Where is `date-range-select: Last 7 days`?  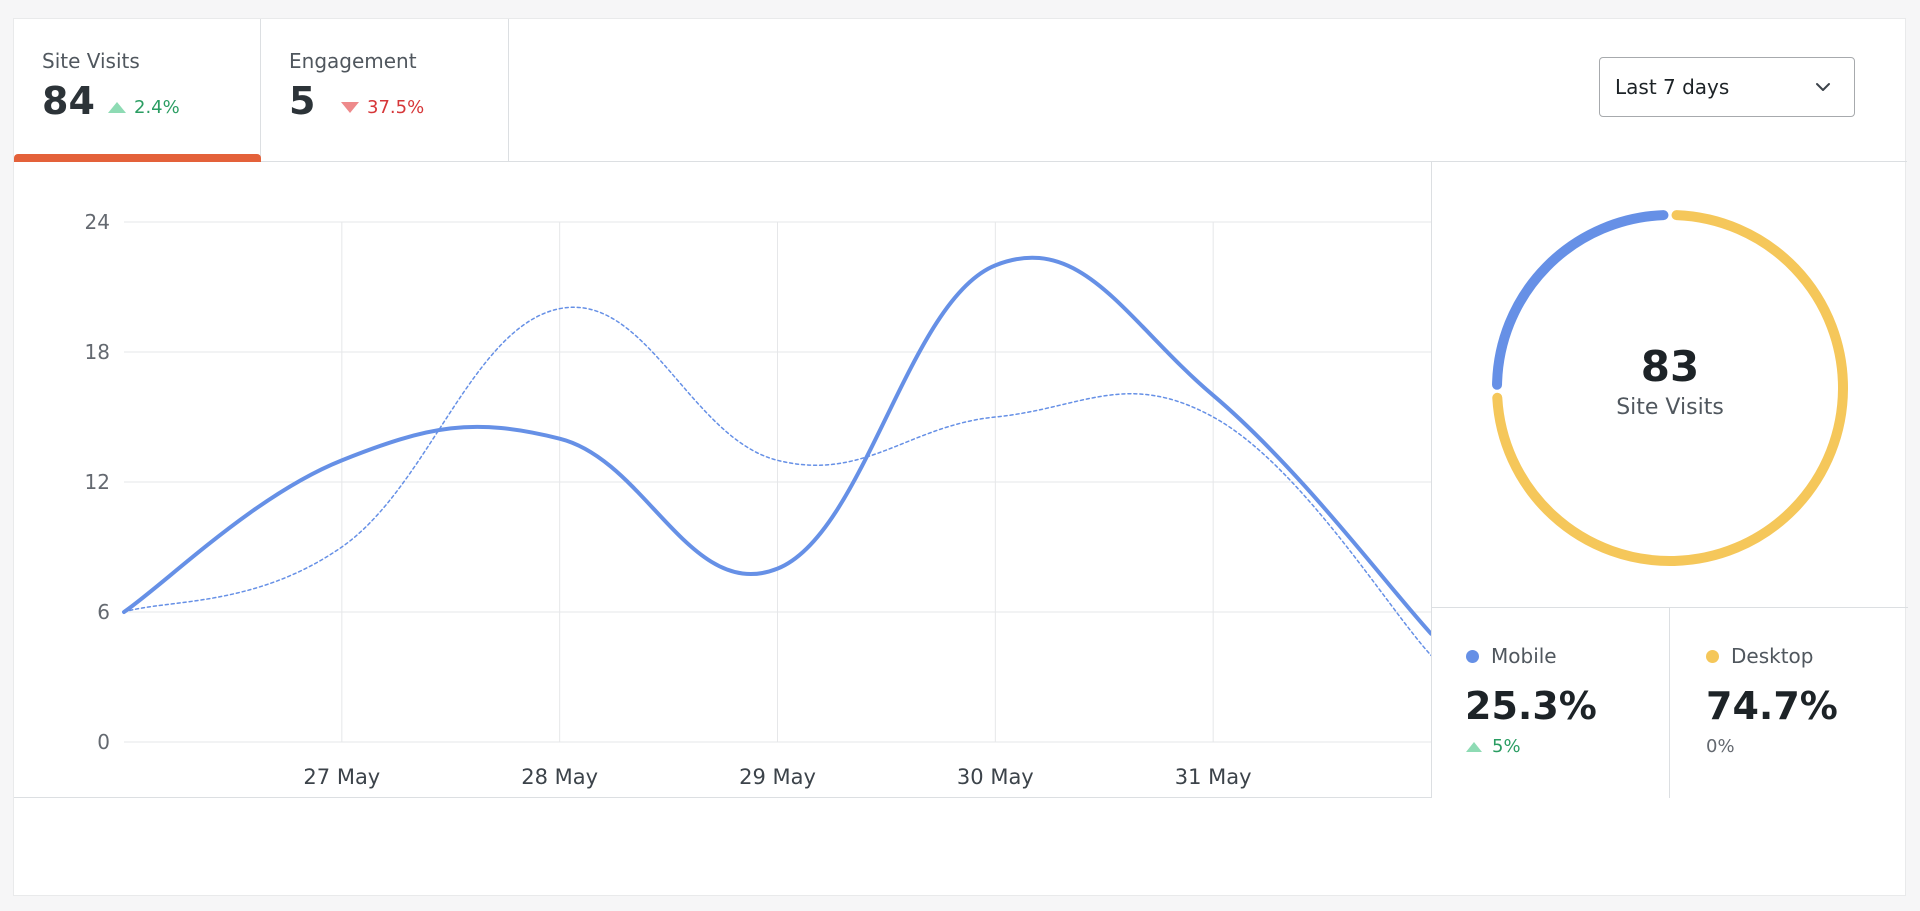
date-range-select: Last 7 days is located at coordinates (1727, 87).